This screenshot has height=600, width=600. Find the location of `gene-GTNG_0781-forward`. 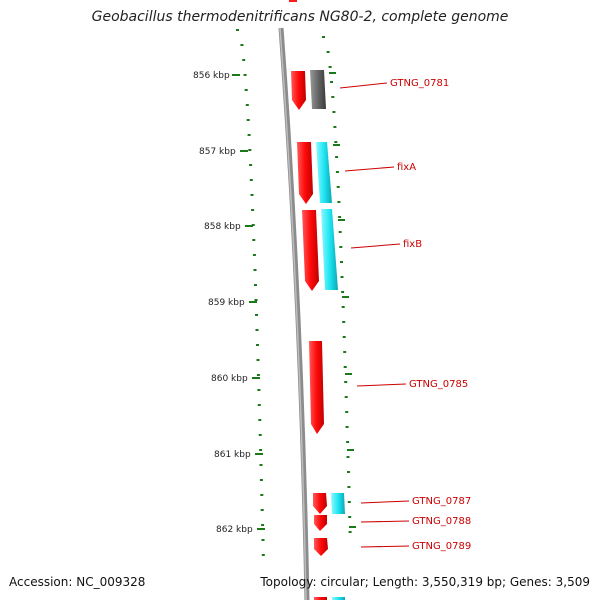

gene-GTNG_0781-forward is located at coordinates (298, 90).